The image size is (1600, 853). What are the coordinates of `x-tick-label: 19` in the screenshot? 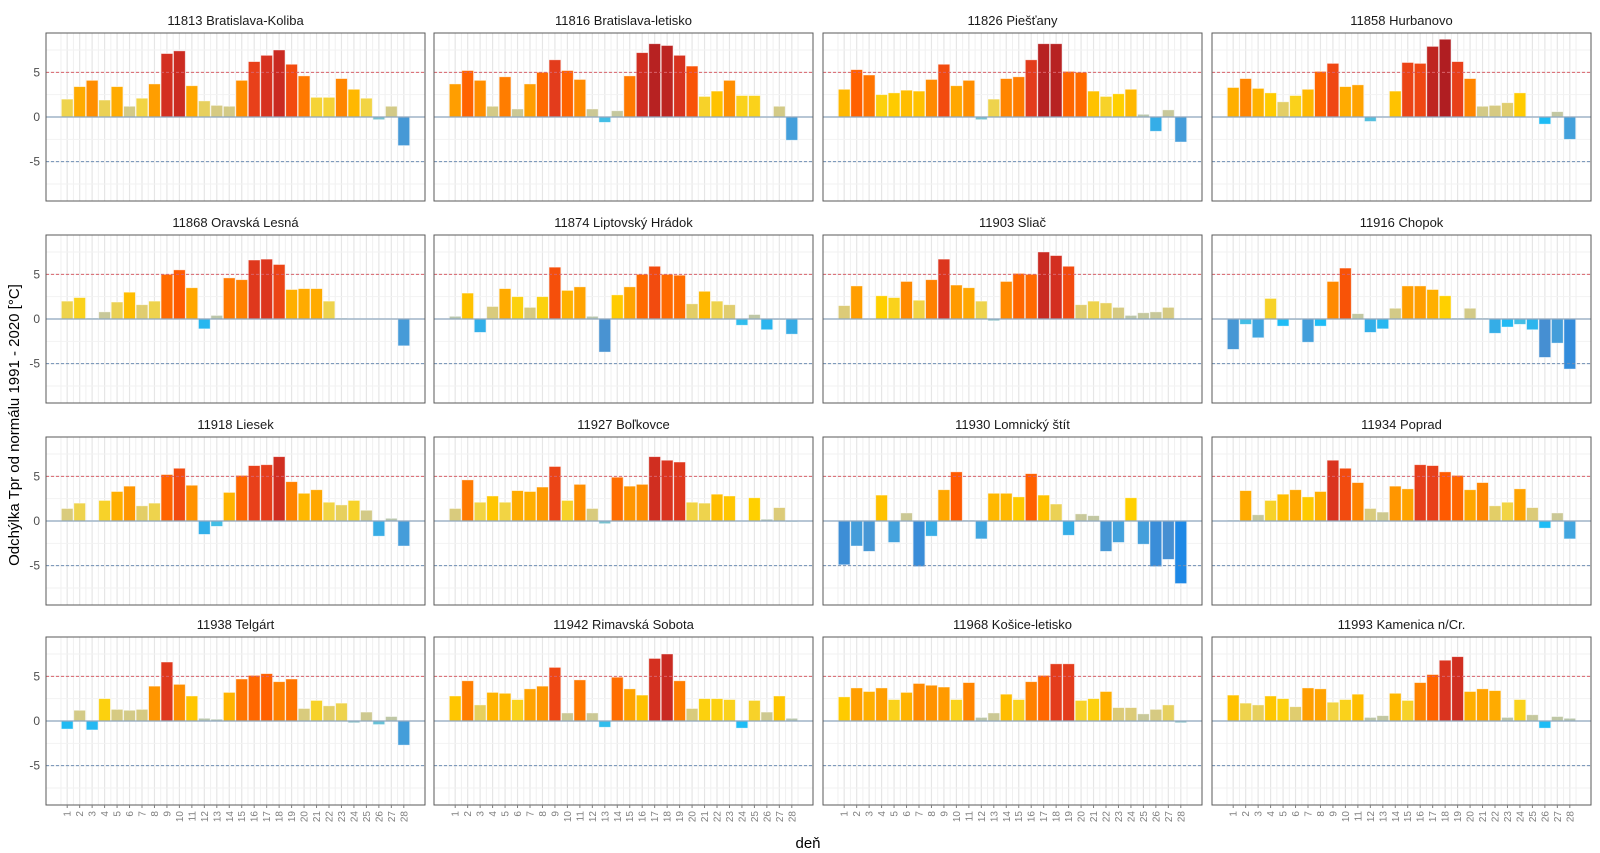 It's located at (680, 817).